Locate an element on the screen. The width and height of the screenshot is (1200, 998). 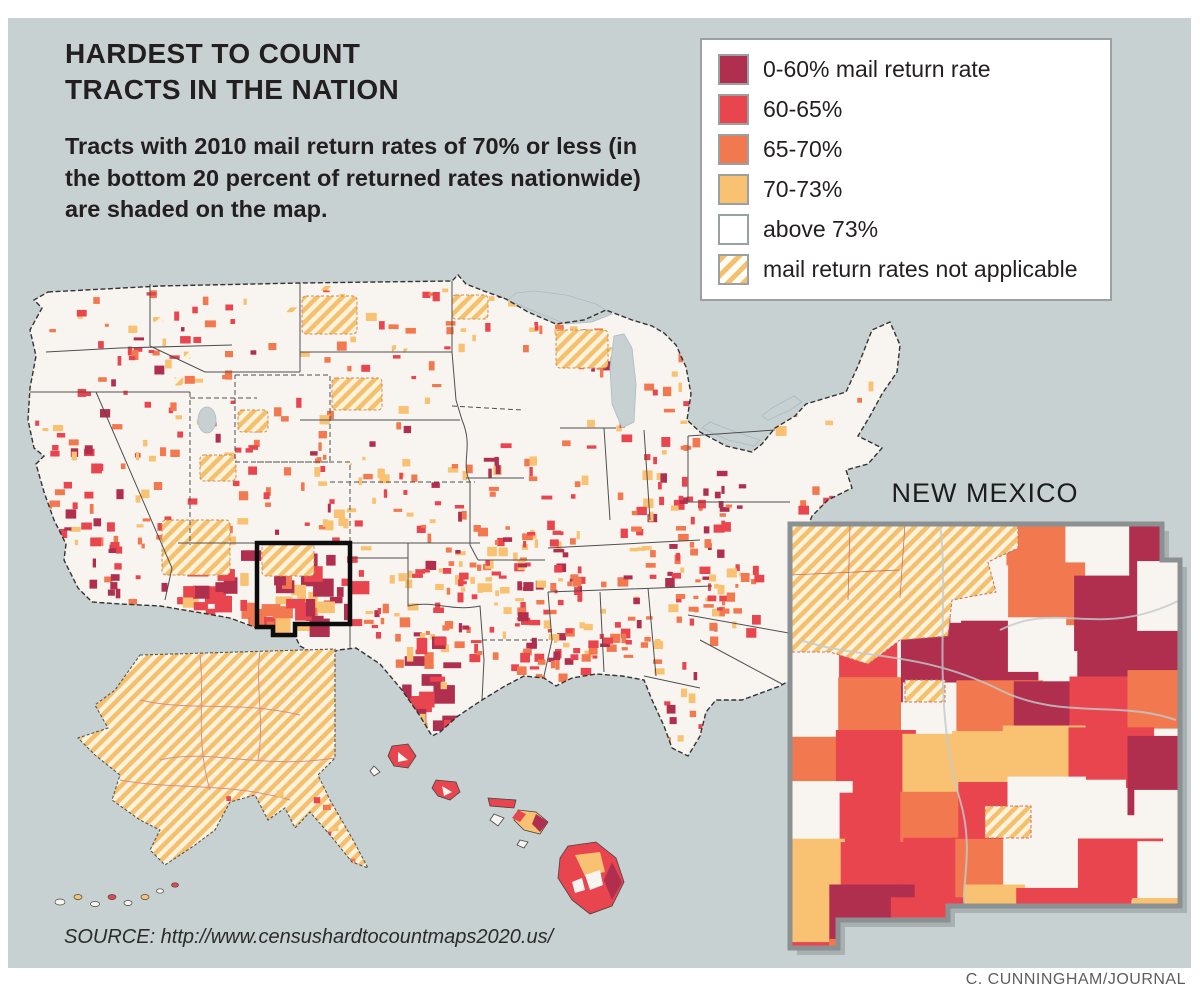
alaska-borough-lines is located at coordinates (227, 725).